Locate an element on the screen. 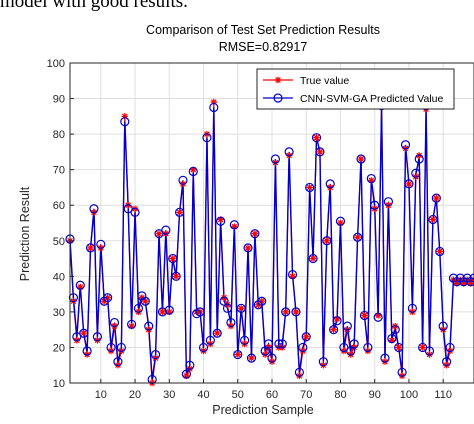 This screenshot has width=474, height=424. x-tick-label: 30 is located at coordinates (169, 395).